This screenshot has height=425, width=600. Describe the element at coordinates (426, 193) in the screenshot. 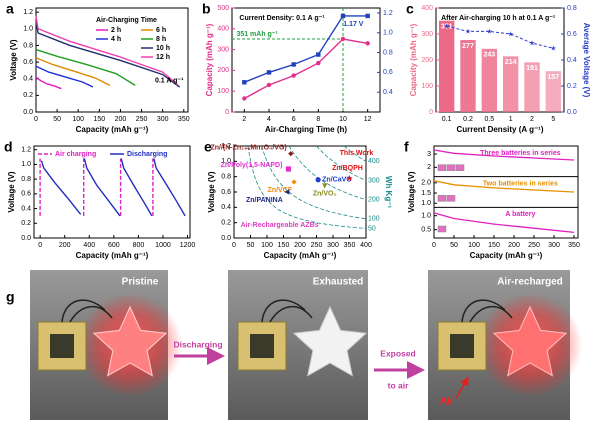

I see `y-tick-label: 1.5` at that location.